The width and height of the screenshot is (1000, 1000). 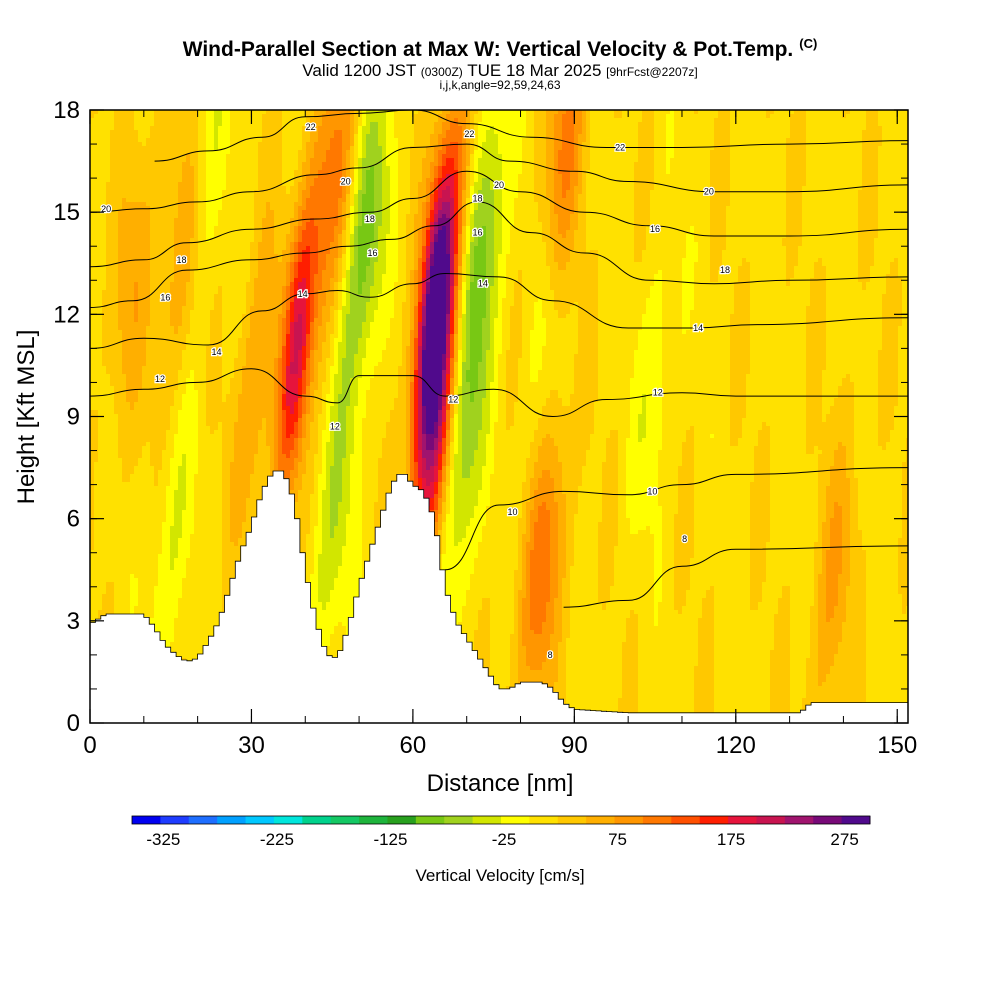 I want to click on y-tick-label: 9, so click(x=73, y=417).